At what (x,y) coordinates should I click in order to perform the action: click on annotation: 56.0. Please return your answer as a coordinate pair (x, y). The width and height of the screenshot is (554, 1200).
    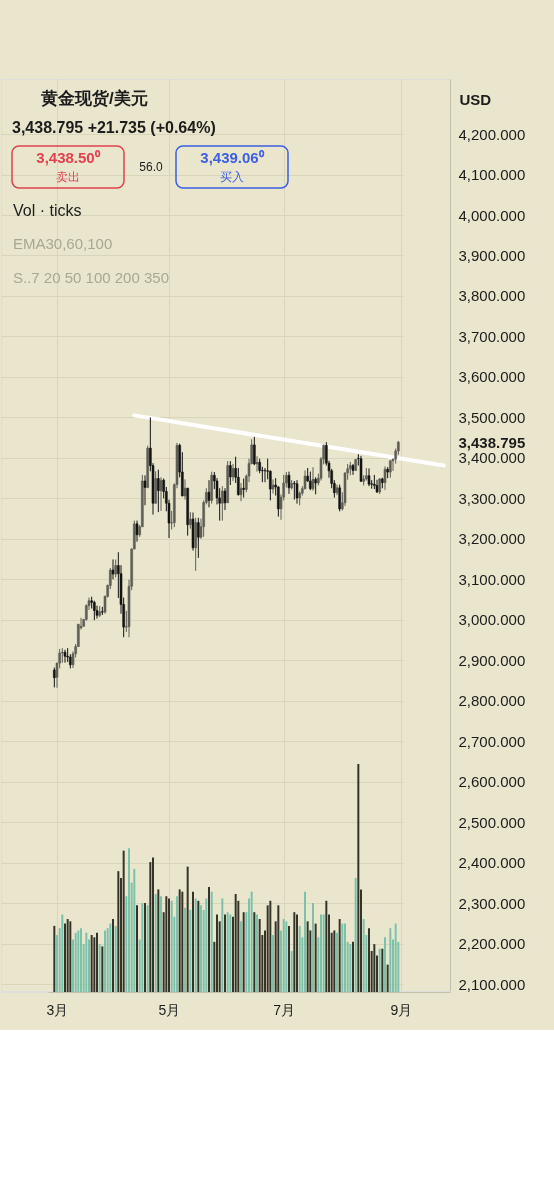
    Looking at the image, I should click on (151, 167).